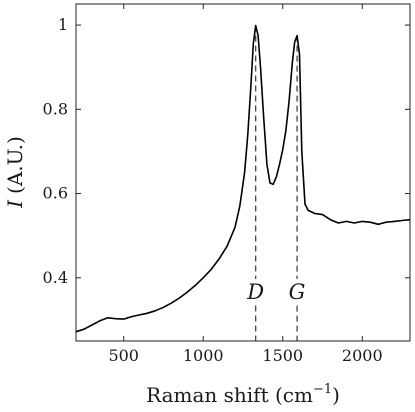  I want to click on annotation-label-g: G, so click(297, 292).